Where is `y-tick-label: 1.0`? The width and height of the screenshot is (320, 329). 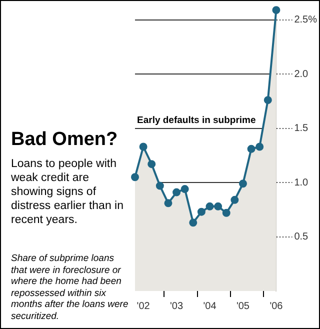 y-tick-label: 1.0 is located at coordinates (301, 182).